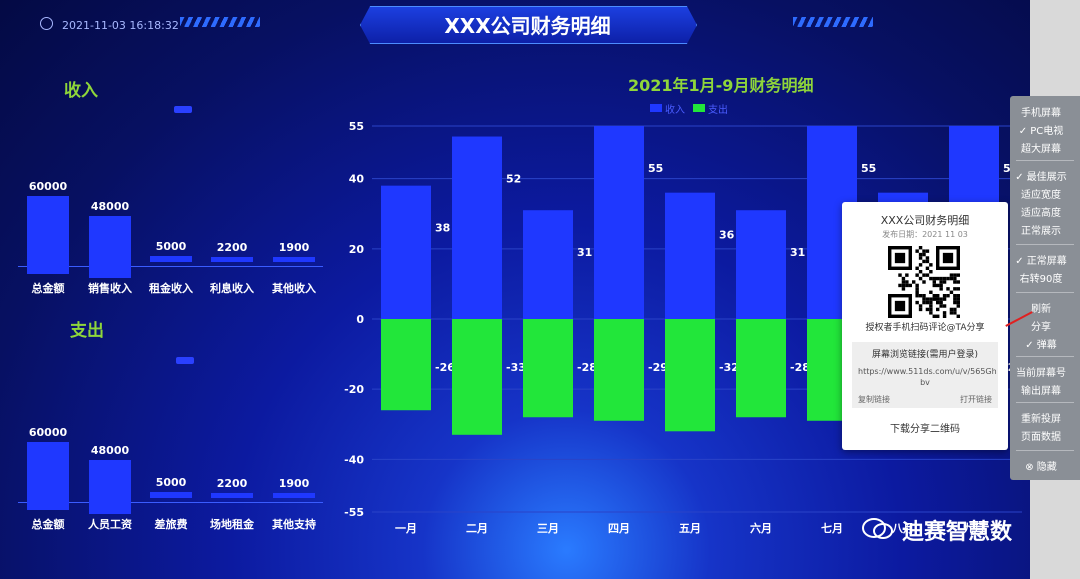 Image resolution: width=1080 pixels, height=579 pixels. I want to click on data-label: -32, so click(729, 367).